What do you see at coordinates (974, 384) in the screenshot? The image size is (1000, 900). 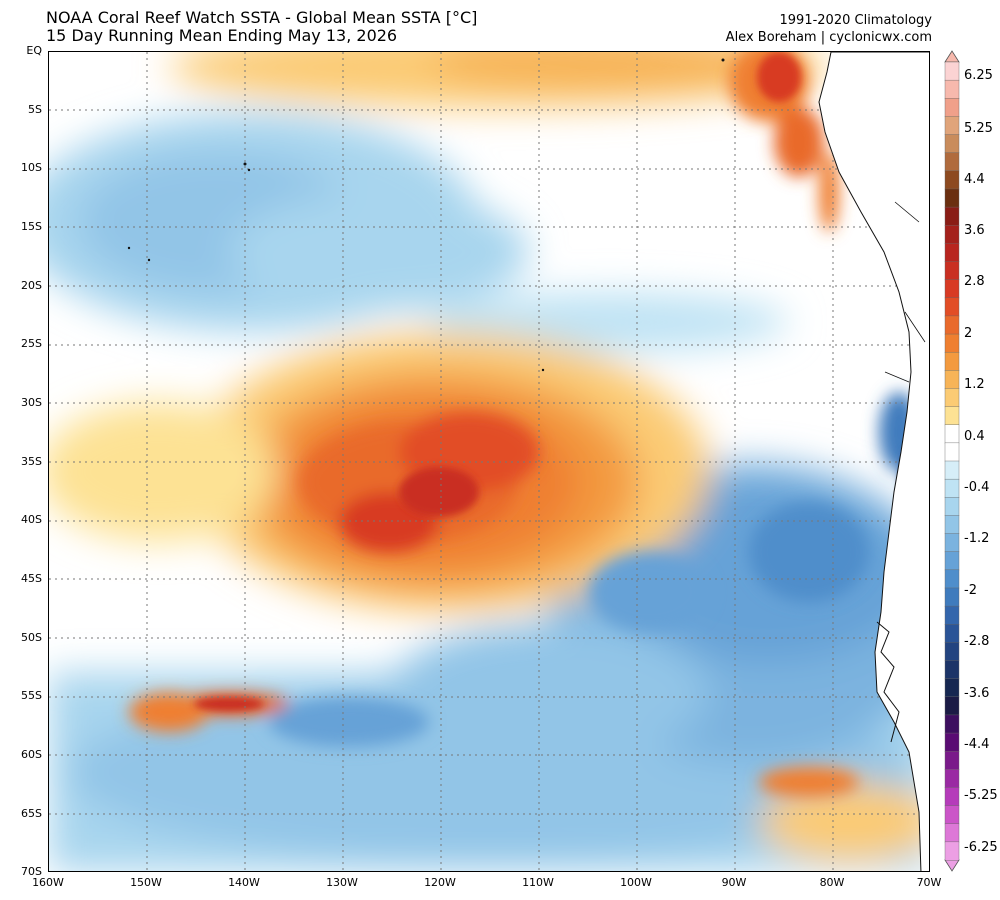 I see `colorbar-label: 1.2` at bounding box center [974, 384].